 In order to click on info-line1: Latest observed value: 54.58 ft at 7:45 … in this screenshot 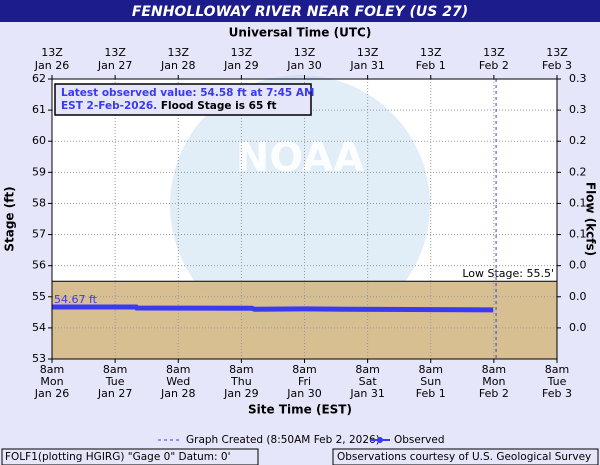, I will do `click(187, 93)`.